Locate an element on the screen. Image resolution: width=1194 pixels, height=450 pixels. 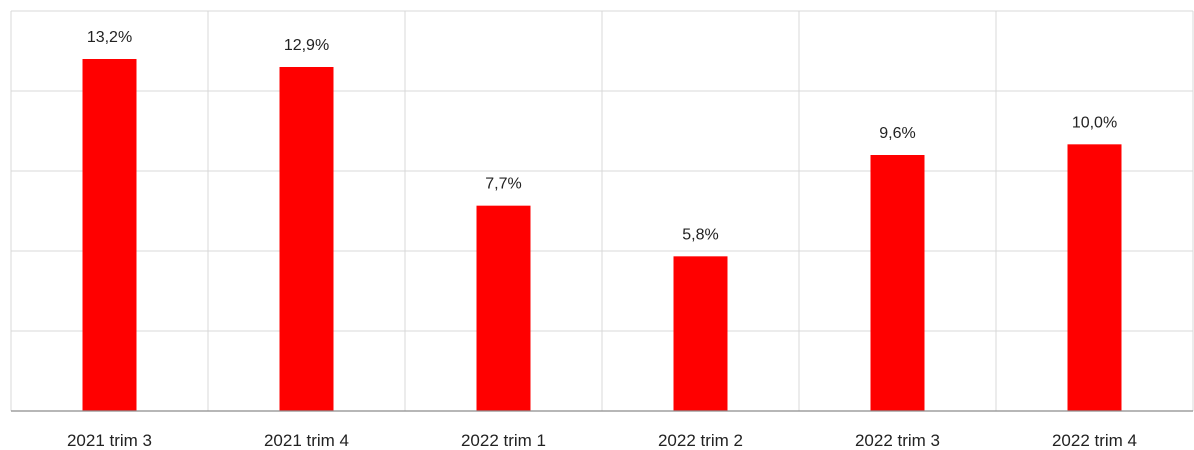
x-axis-tick-label: 2021 trim 4 is located at coordinates (306, 440).